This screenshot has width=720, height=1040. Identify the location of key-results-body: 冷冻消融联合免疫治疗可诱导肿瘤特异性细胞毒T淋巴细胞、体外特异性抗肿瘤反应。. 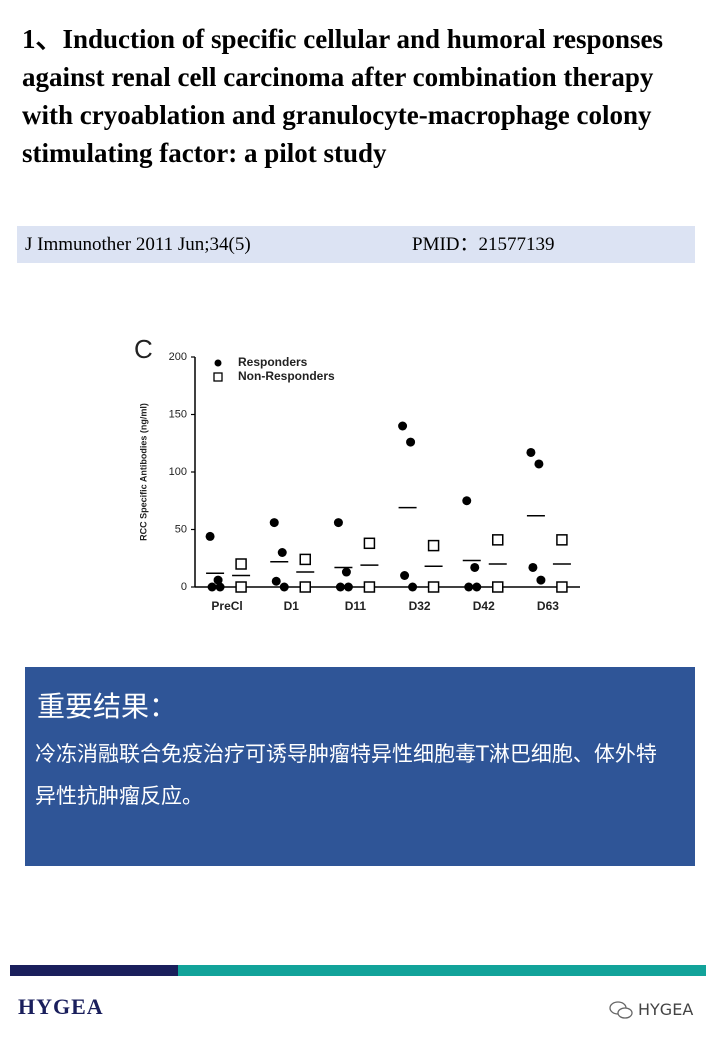
(346, 775).